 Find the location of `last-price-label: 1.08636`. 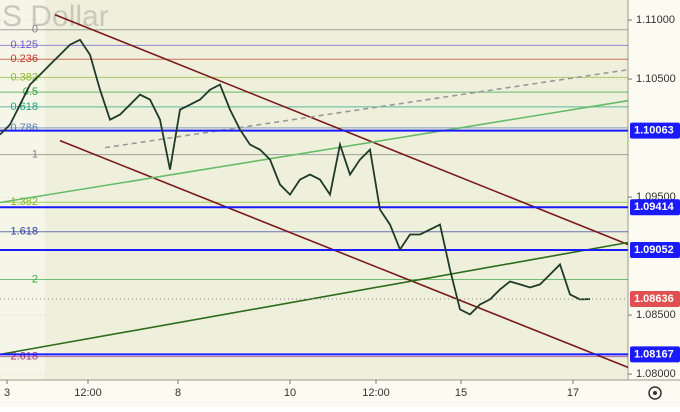

last-price-label: 1.08636 is located at coordinates (654, 299).